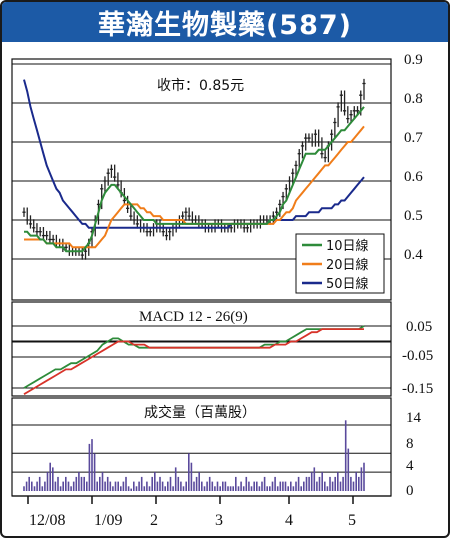  What do you see at coordinates (419, 327) in the screenshot?
I see `macd-y-tick: 0.05` at bounding box center [419, 327].